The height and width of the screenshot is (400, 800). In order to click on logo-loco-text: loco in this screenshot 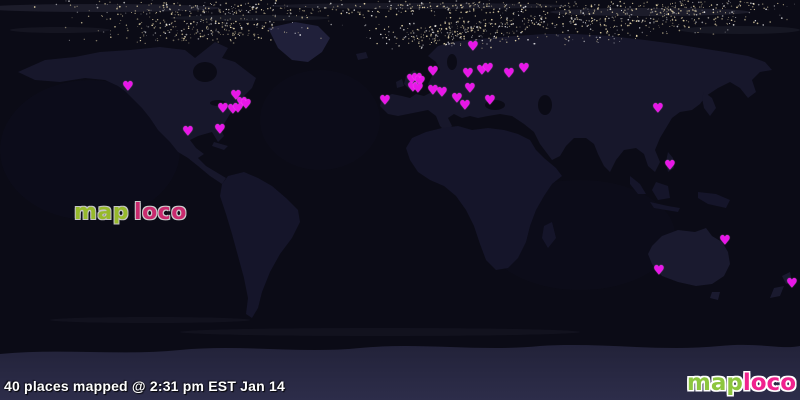, I will do `click(769, 383)`.